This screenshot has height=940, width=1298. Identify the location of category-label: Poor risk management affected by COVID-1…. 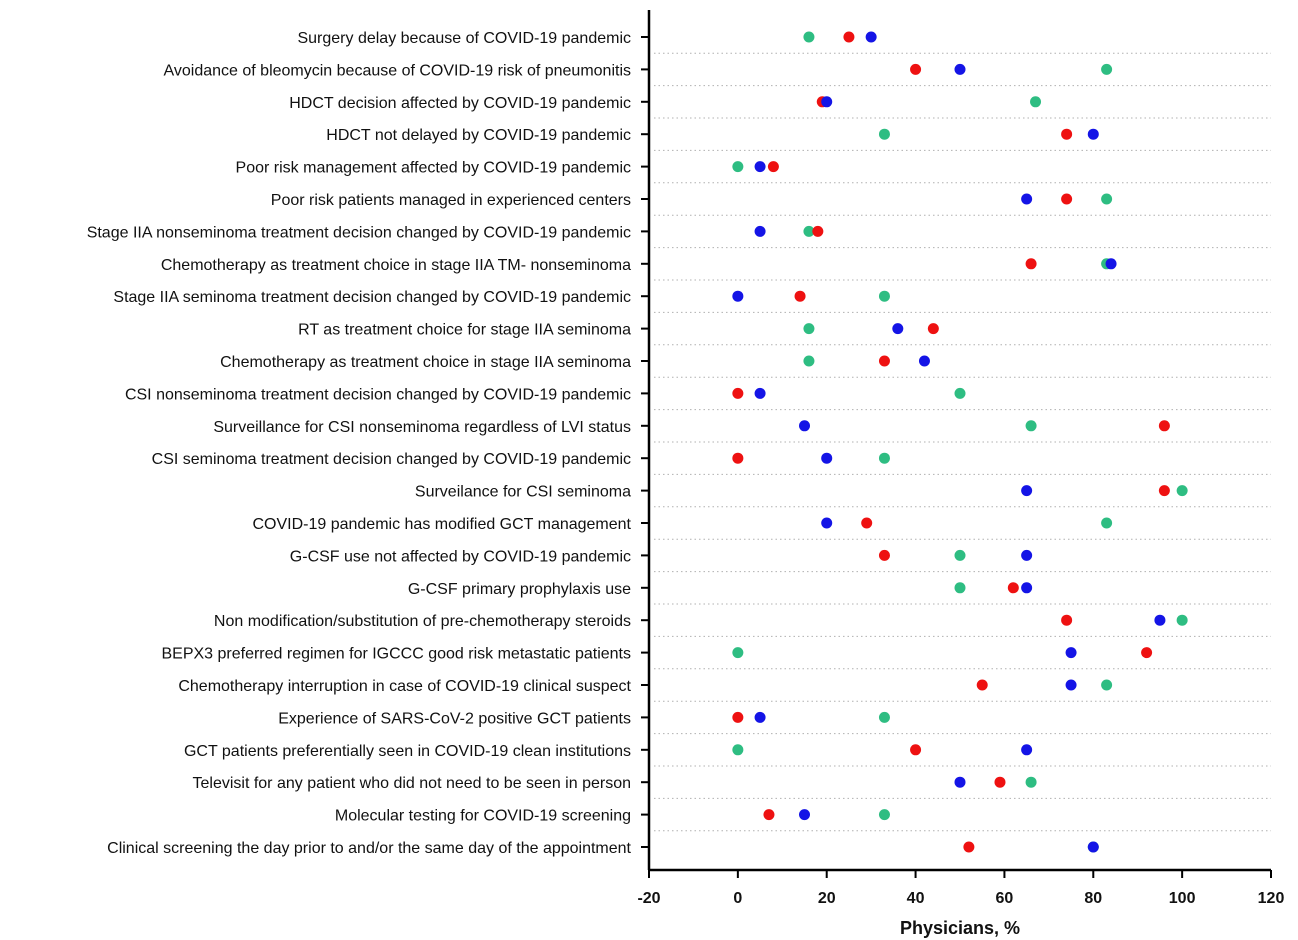
(433, 168).